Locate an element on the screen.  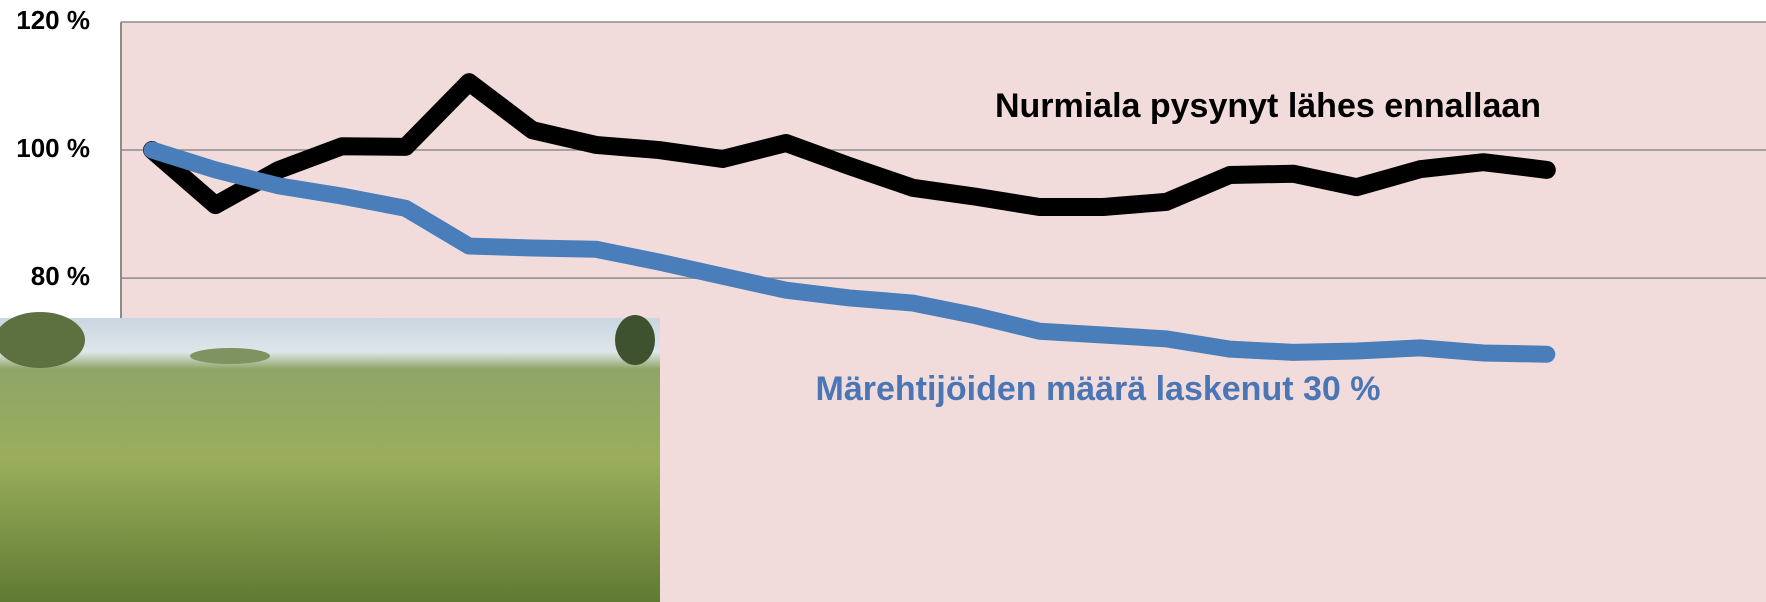
annotation: Märehtijöiden määrä laskenut 30 % is located at coordinates (1098, 389).